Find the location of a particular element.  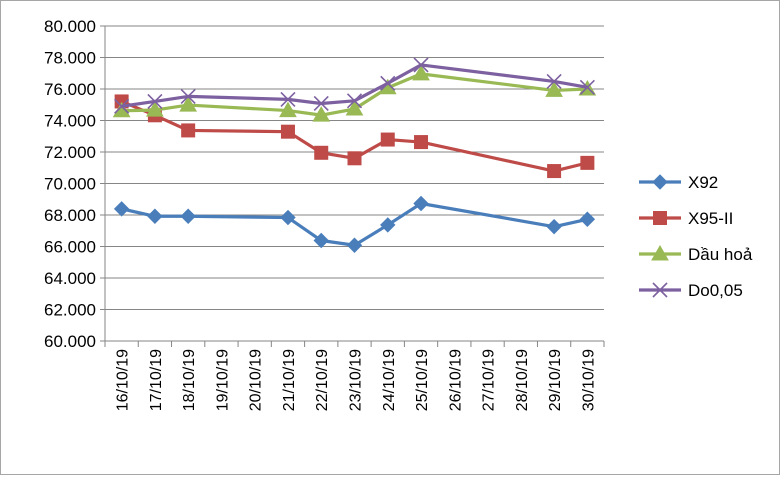

x-tick-label: 24/10/19 is located at coordinates (389, 380).